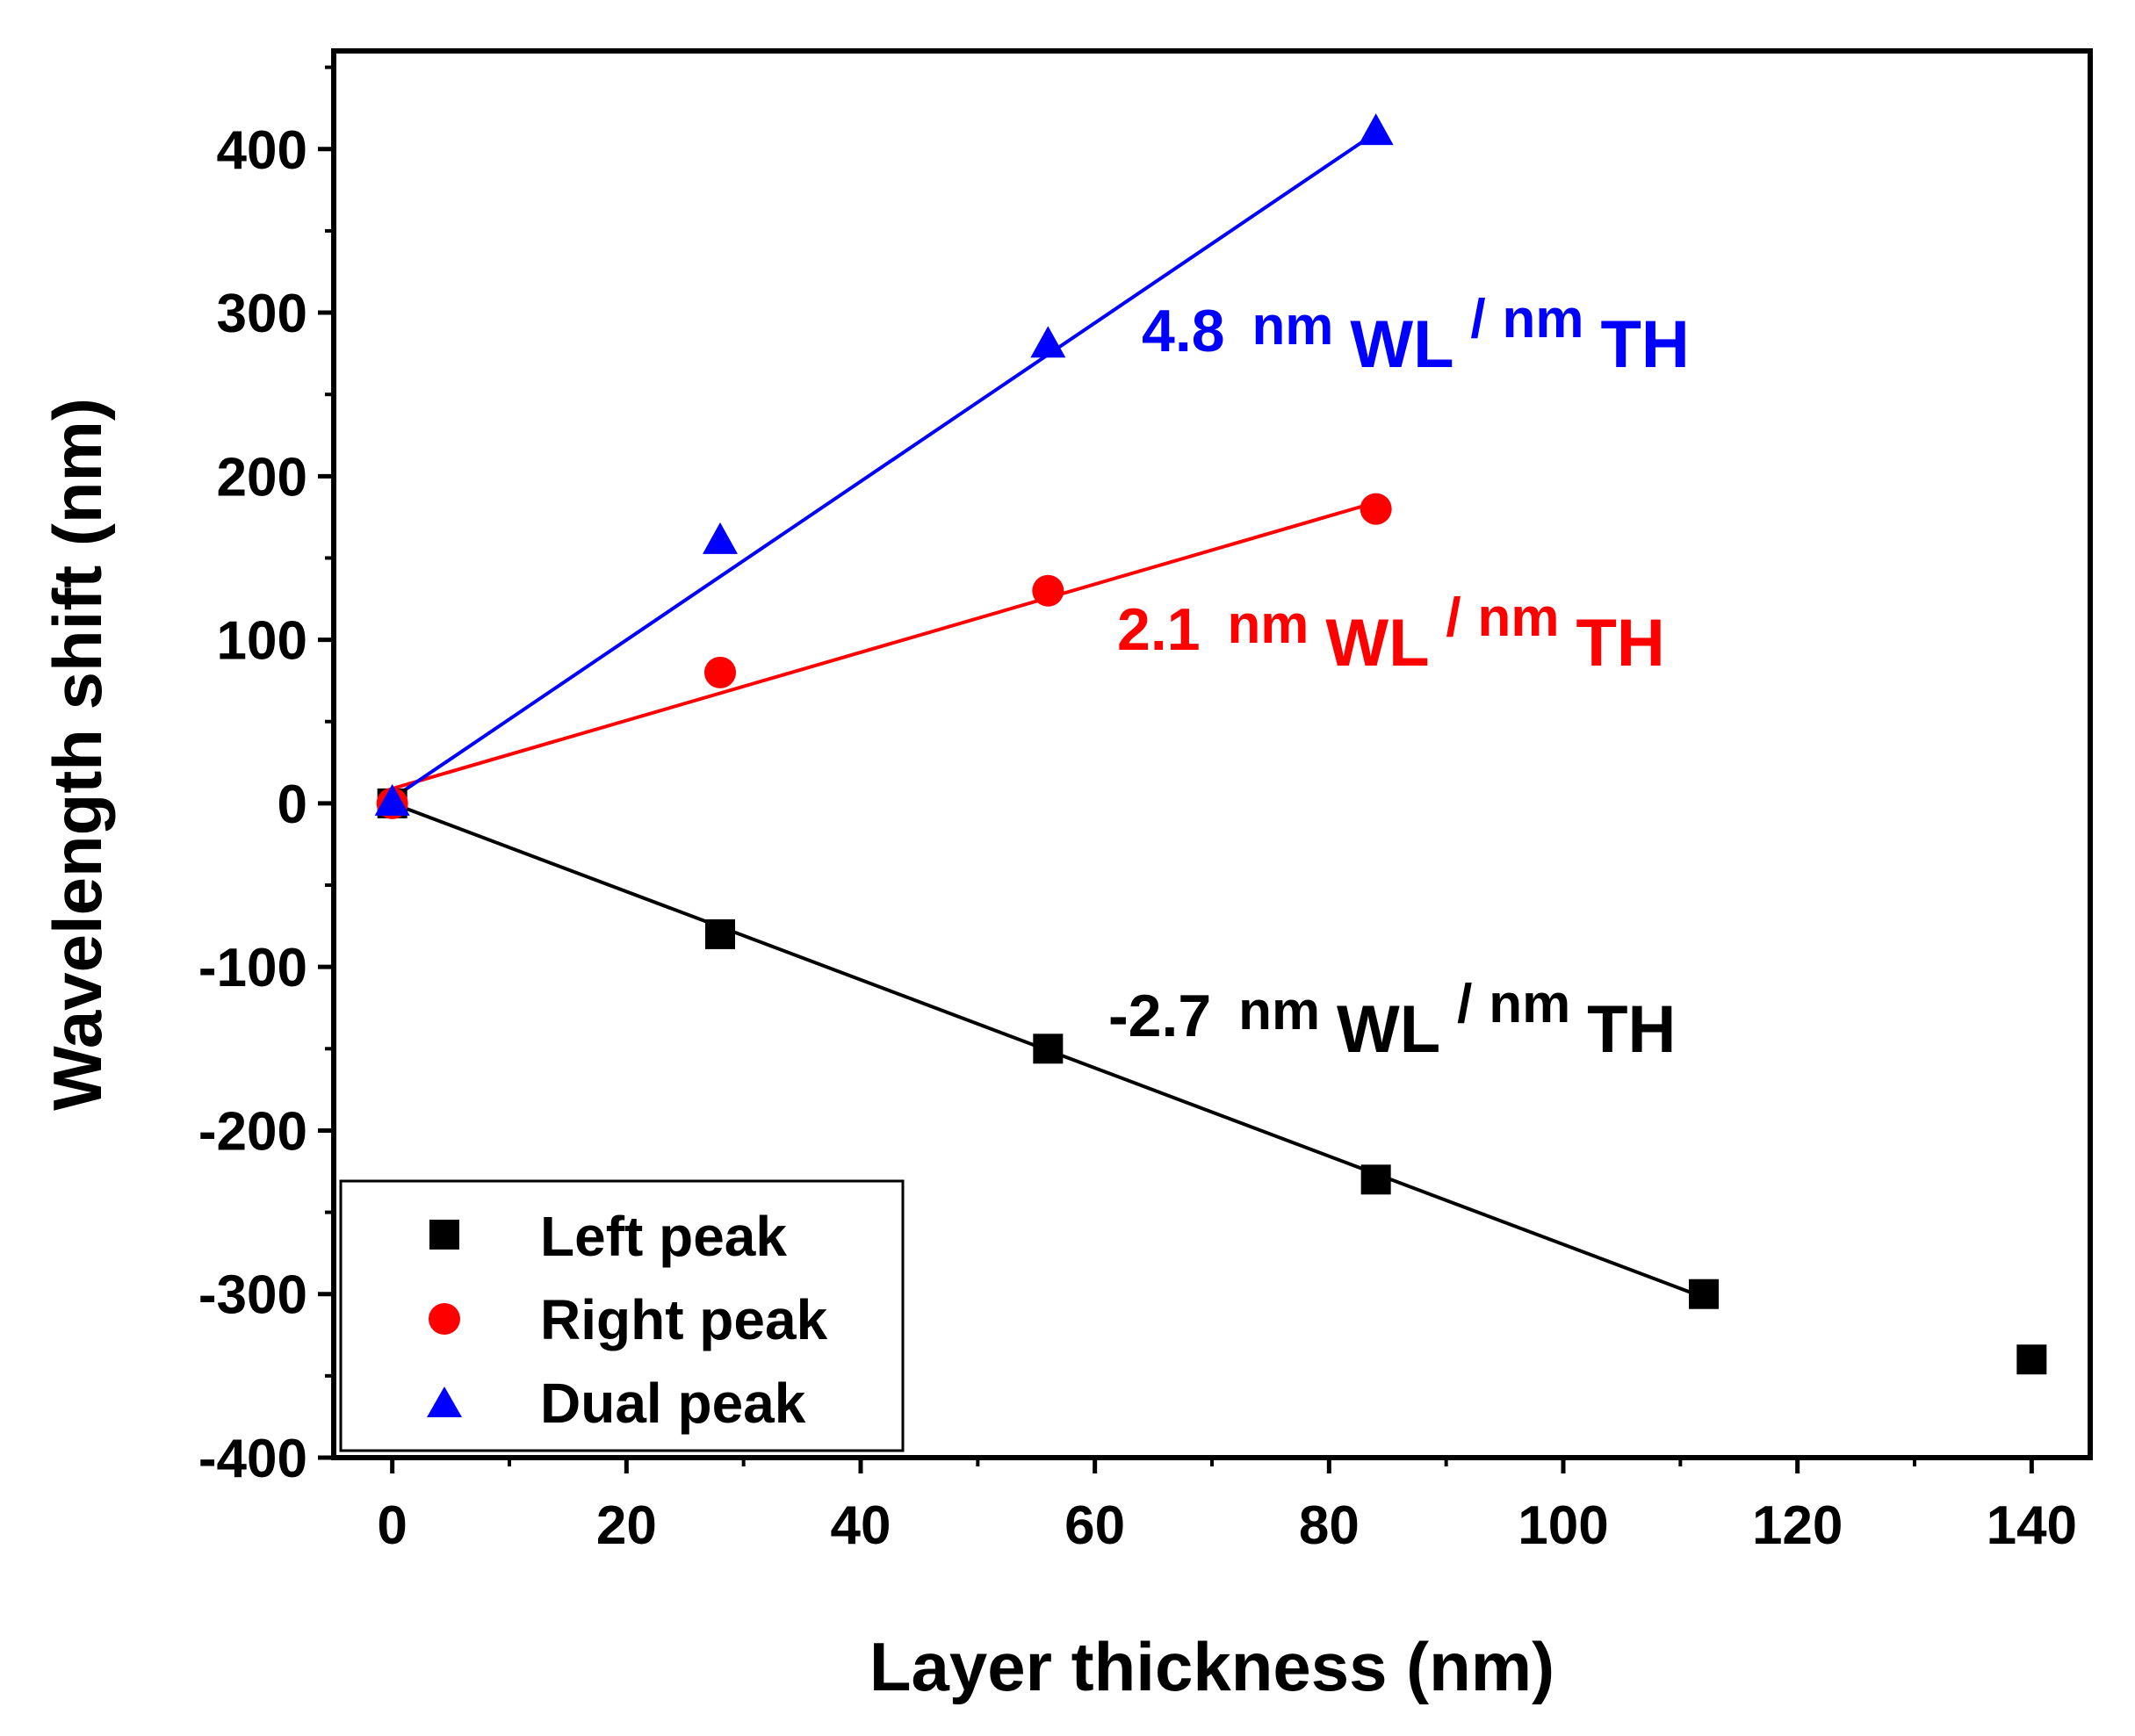  Describe the element at coordinates (252, 1131) in the screenshot. I see `y-tick-label: -200` at that location.